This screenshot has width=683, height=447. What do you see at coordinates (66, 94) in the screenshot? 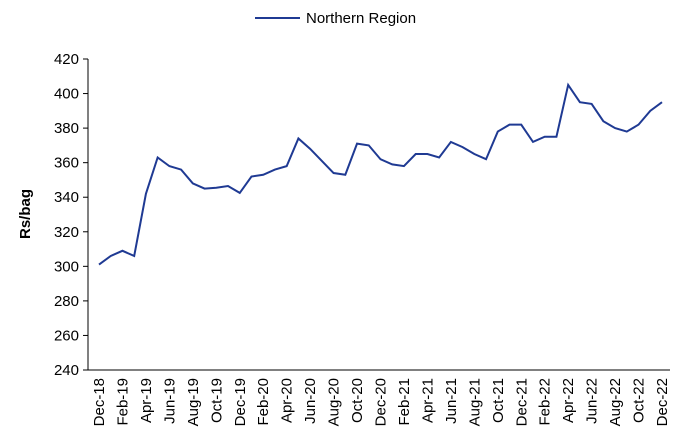
I see `y-tick-label: 400` at bounding box center [66, 94].